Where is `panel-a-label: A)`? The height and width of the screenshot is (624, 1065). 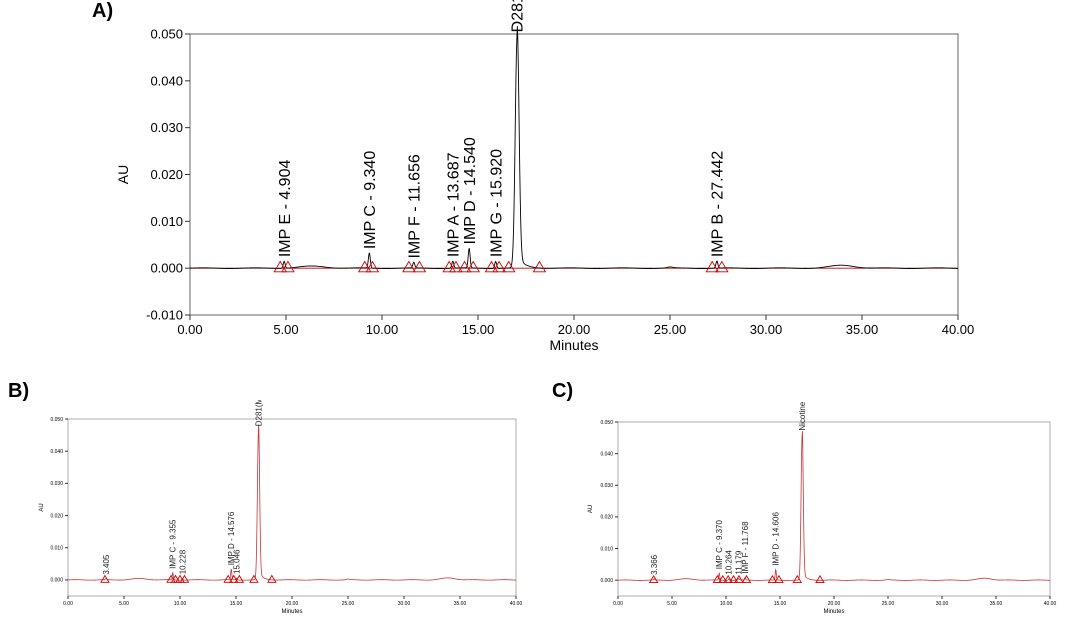 panel-a-label: A) is located at coordinates (103, 11).